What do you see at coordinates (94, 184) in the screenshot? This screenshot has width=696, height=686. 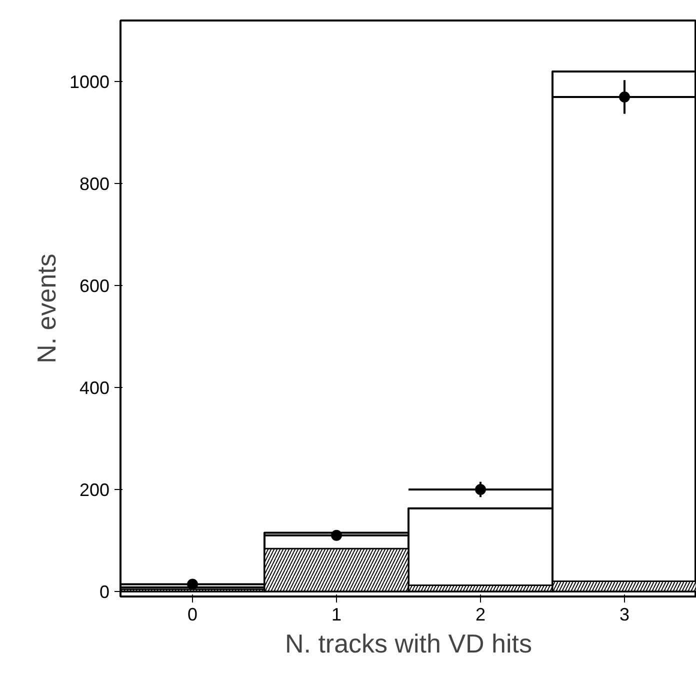 I see `y-tick-label: 800` at bounding box center [94, 184].